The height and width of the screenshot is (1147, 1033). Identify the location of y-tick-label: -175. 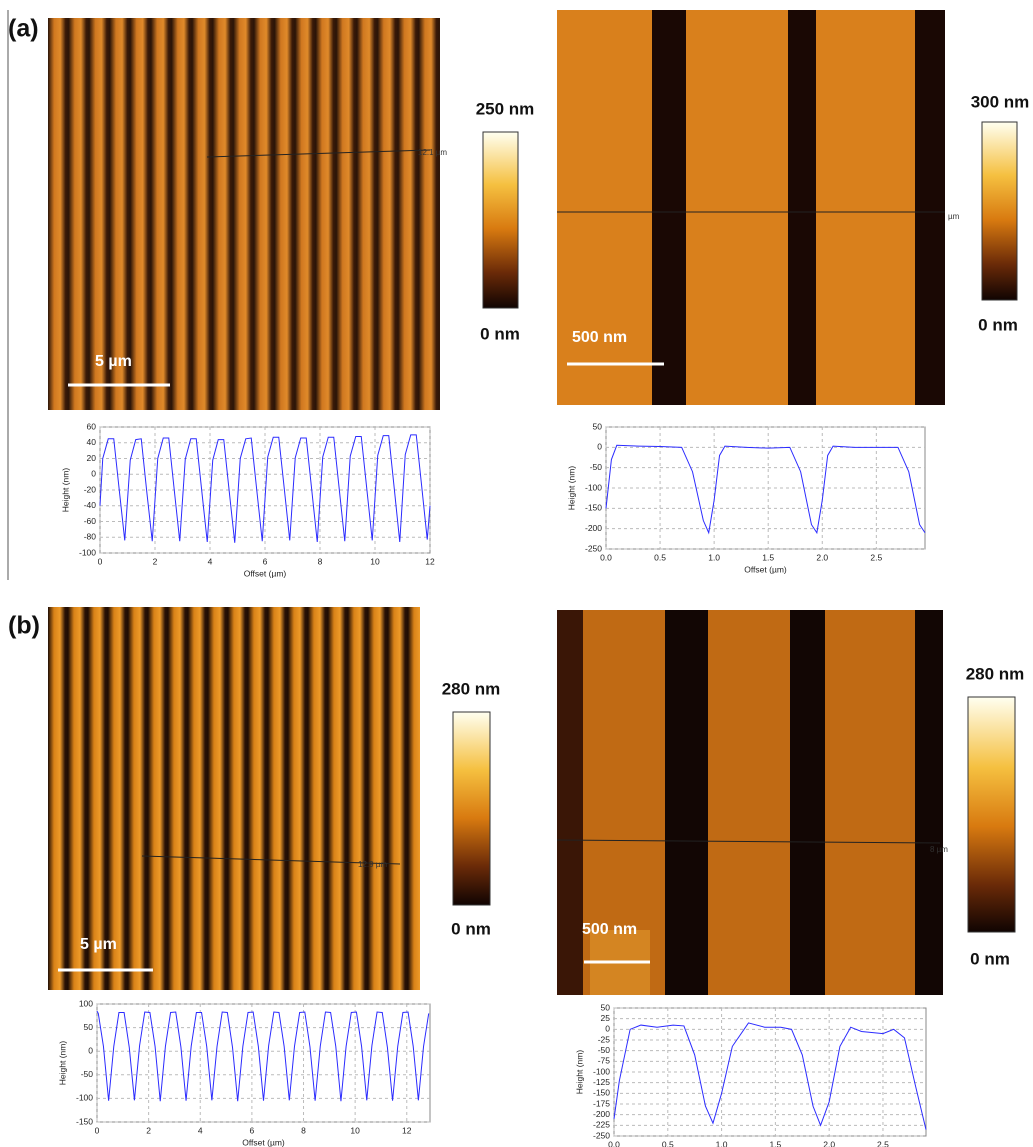
(601, 1103).